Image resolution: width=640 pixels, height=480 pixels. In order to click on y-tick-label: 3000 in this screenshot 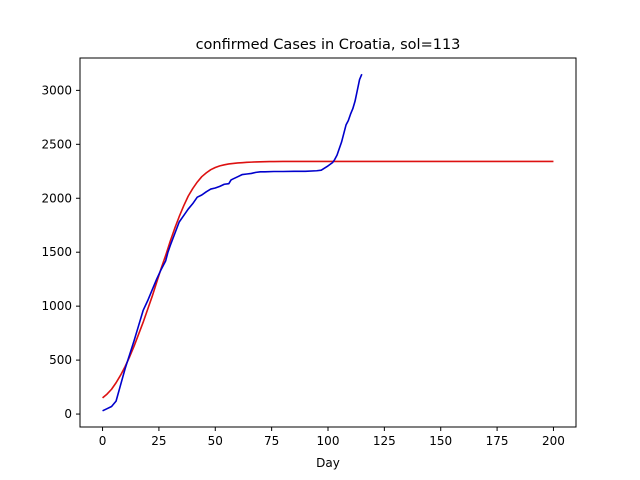, I will do `click(56, 90)`.